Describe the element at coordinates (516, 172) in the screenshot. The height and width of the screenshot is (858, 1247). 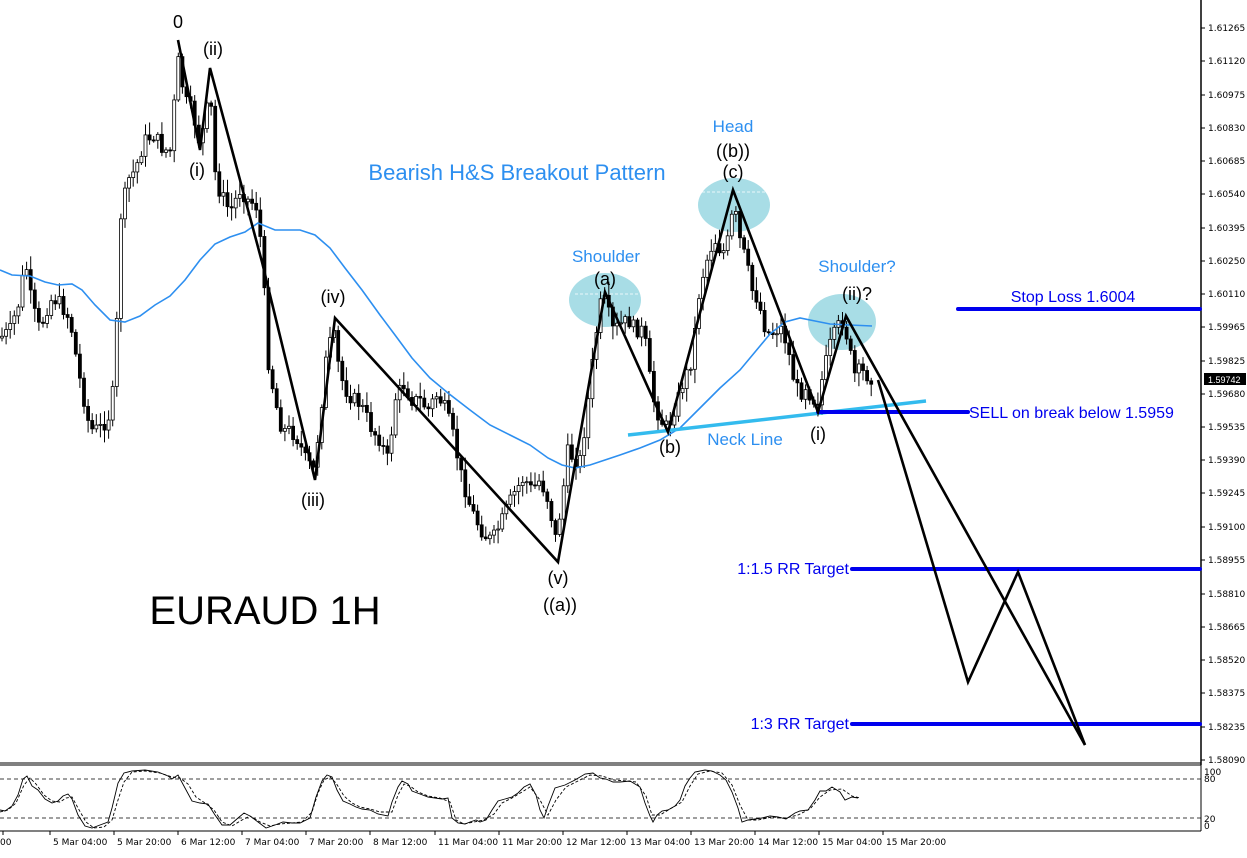
I see `pattern-title: Bearish H&S Breakout Pattern` at that location.